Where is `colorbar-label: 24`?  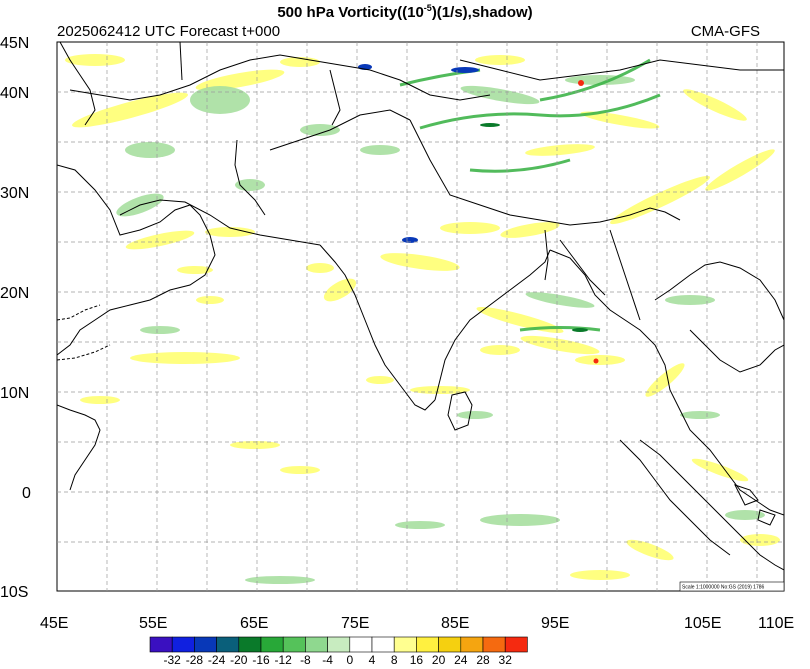 colorbar-label: 24 is located at coordinates (461, 660).